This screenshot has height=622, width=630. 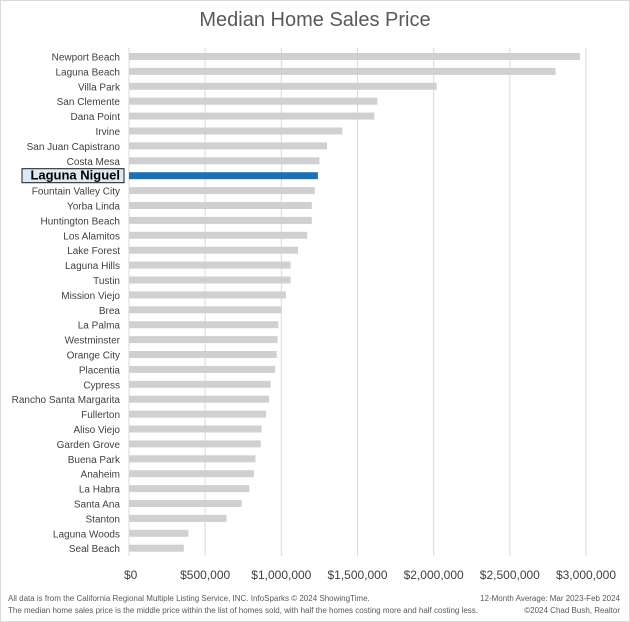 I want to click on category-label: Placentia, so click(x=100, y=370).